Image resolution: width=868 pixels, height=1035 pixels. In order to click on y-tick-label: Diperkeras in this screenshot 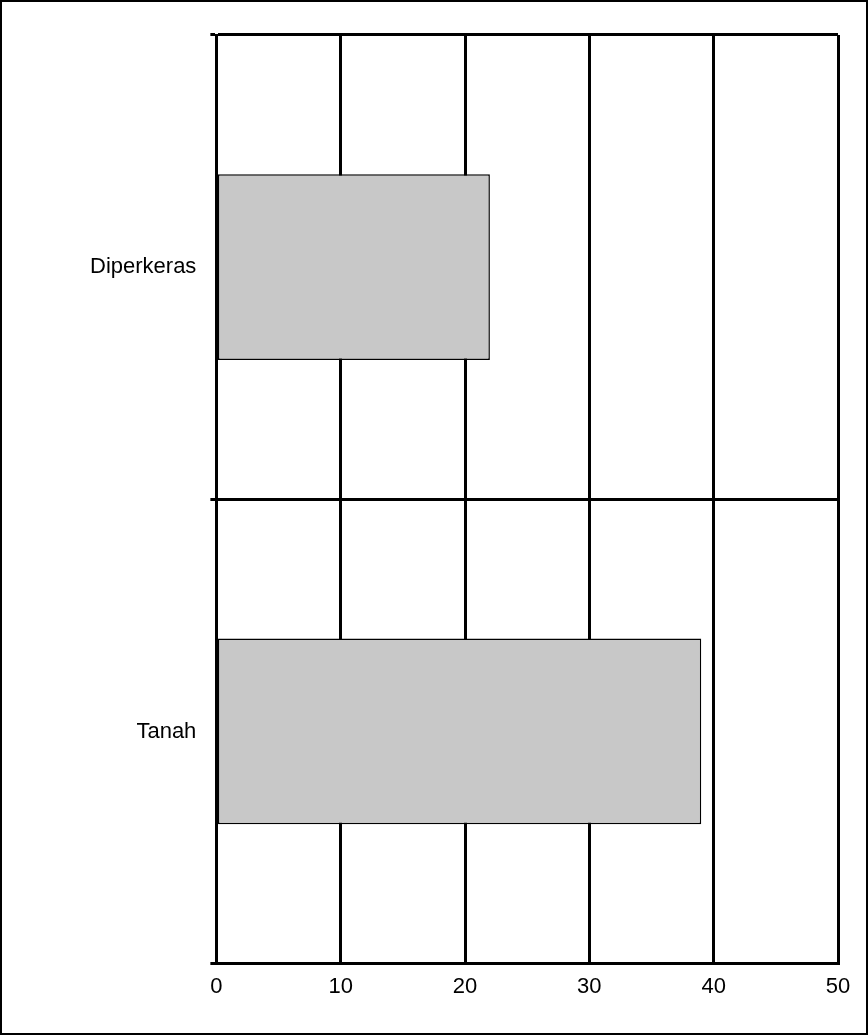, I will do `click(143, 266)`.